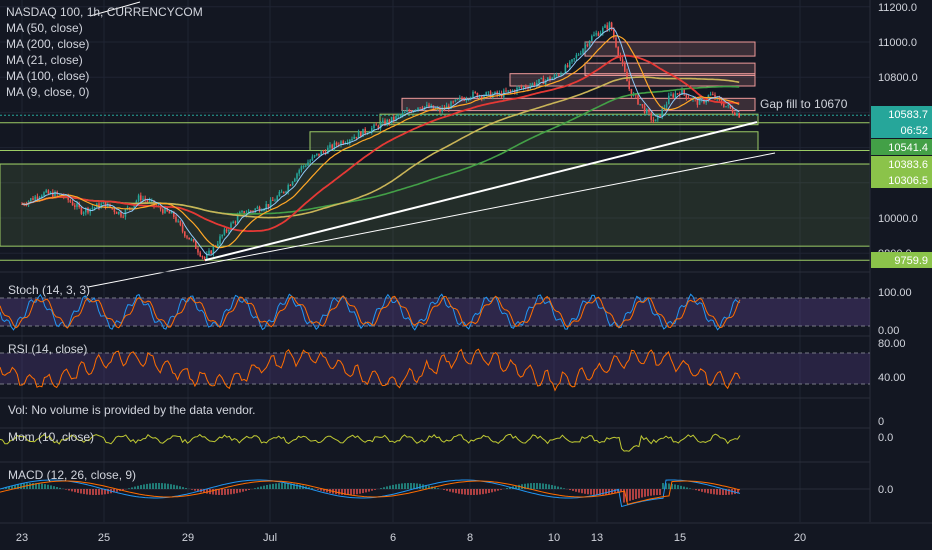 The width and height of the screenshot is (932, 550). I want to click on x-tick-label: 8, so click(470, 538).